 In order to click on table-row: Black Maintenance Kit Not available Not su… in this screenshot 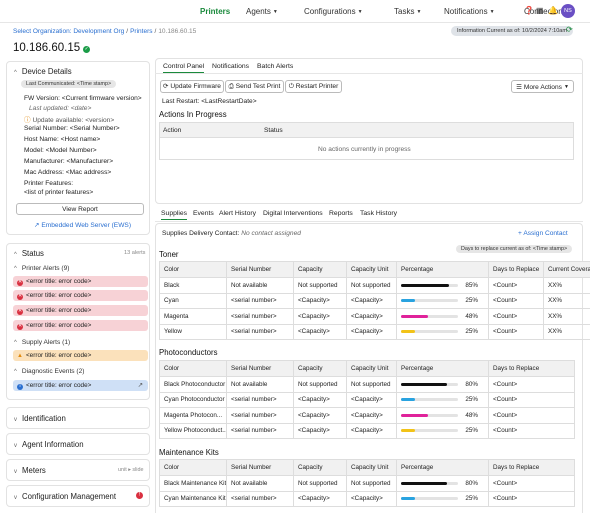, I will do `click(367, 483)`.